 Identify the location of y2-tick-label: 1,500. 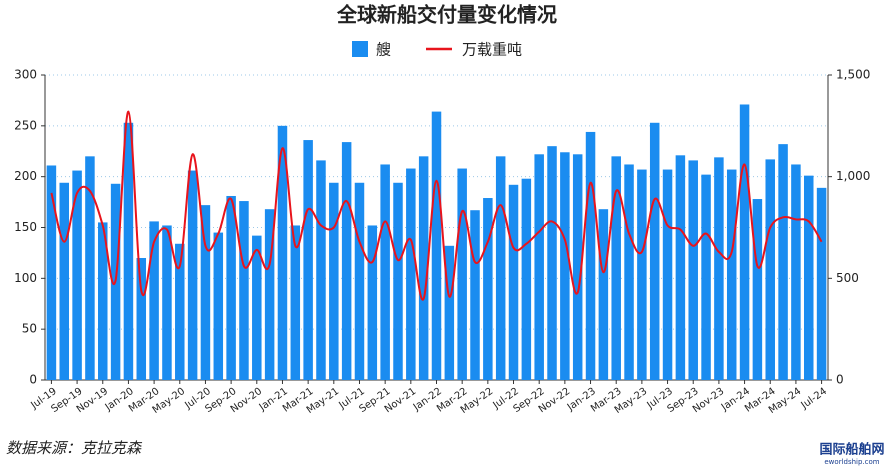
(853, 75).